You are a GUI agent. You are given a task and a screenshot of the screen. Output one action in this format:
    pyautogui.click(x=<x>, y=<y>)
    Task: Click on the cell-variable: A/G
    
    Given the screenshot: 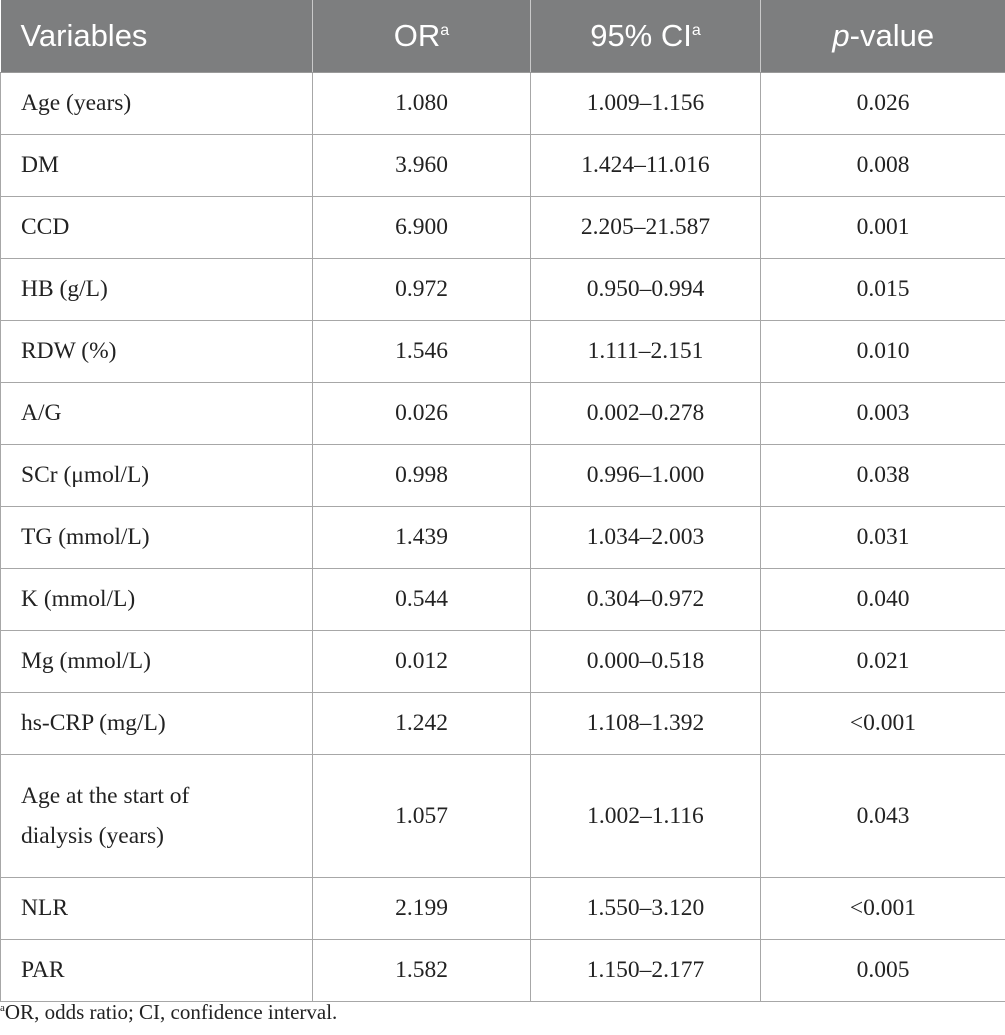 What is the action you would take?
    pyautogui.click(x=156, y=413)
    